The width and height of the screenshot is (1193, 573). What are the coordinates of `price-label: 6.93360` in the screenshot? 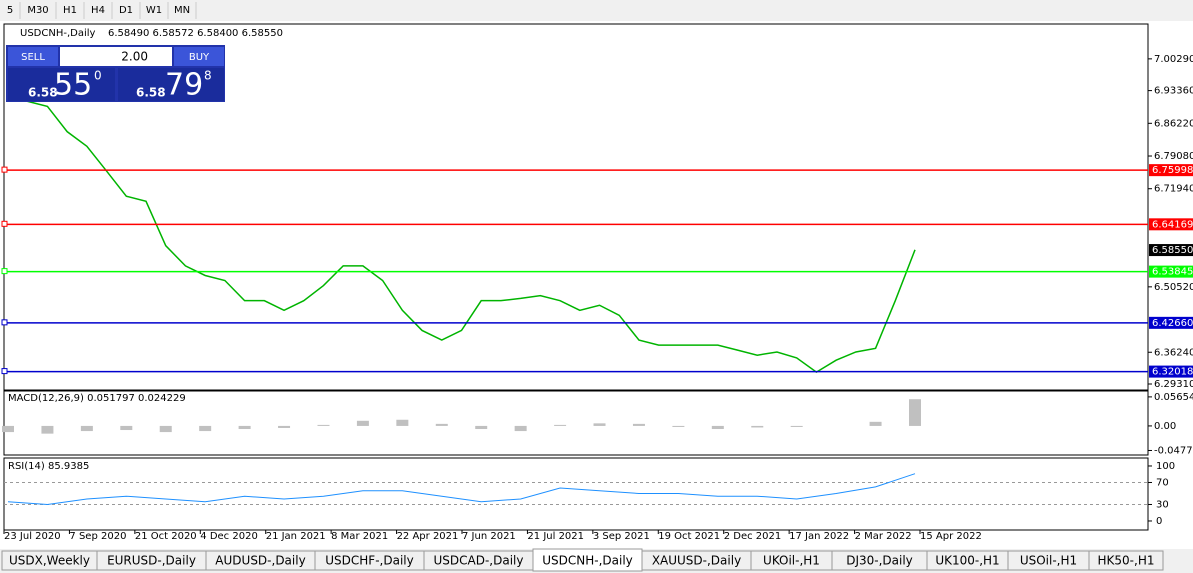 It's located at (1173, 91).